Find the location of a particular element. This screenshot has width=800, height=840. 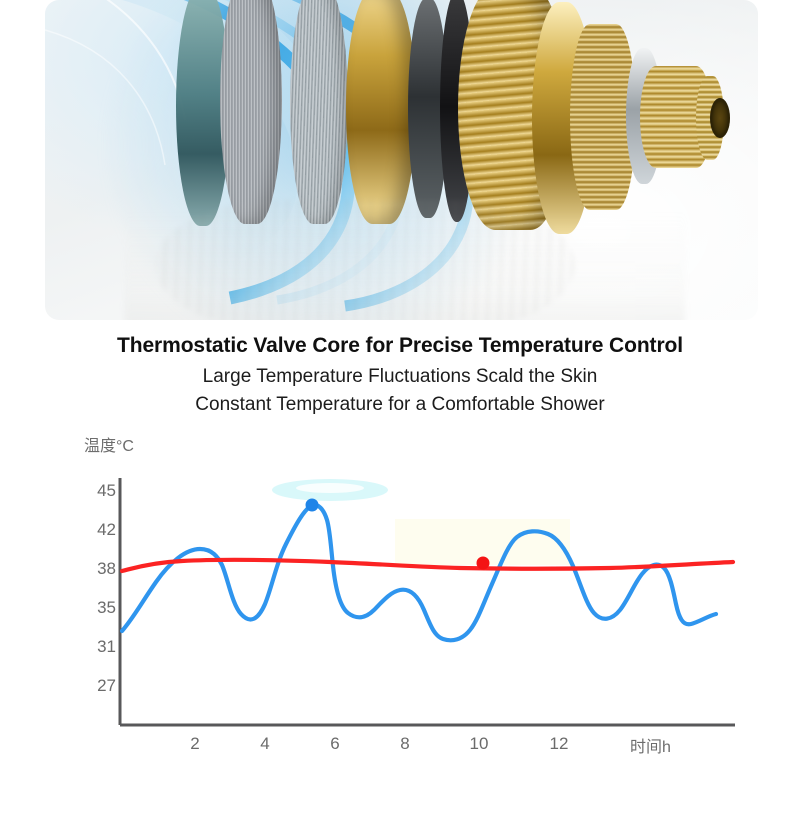

valve-brass-body is located at coordinates (381, 112).